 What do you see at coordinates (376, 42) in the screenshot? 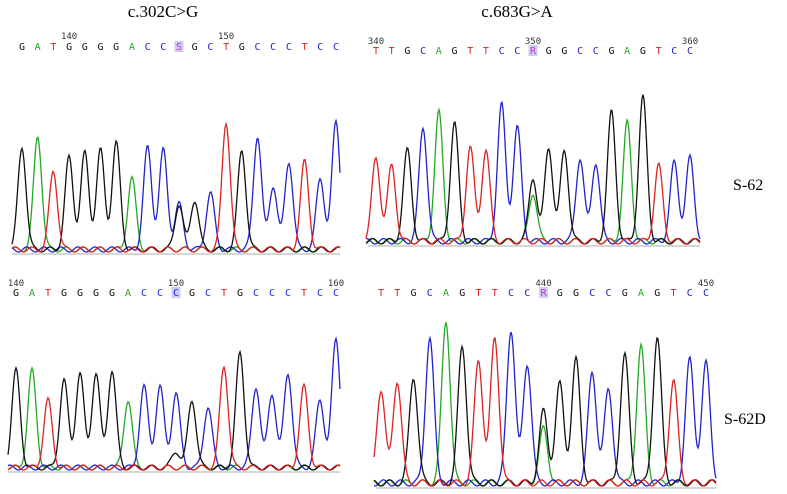
I see `sequence-position-label: 340` at bounding box center [376, 42].